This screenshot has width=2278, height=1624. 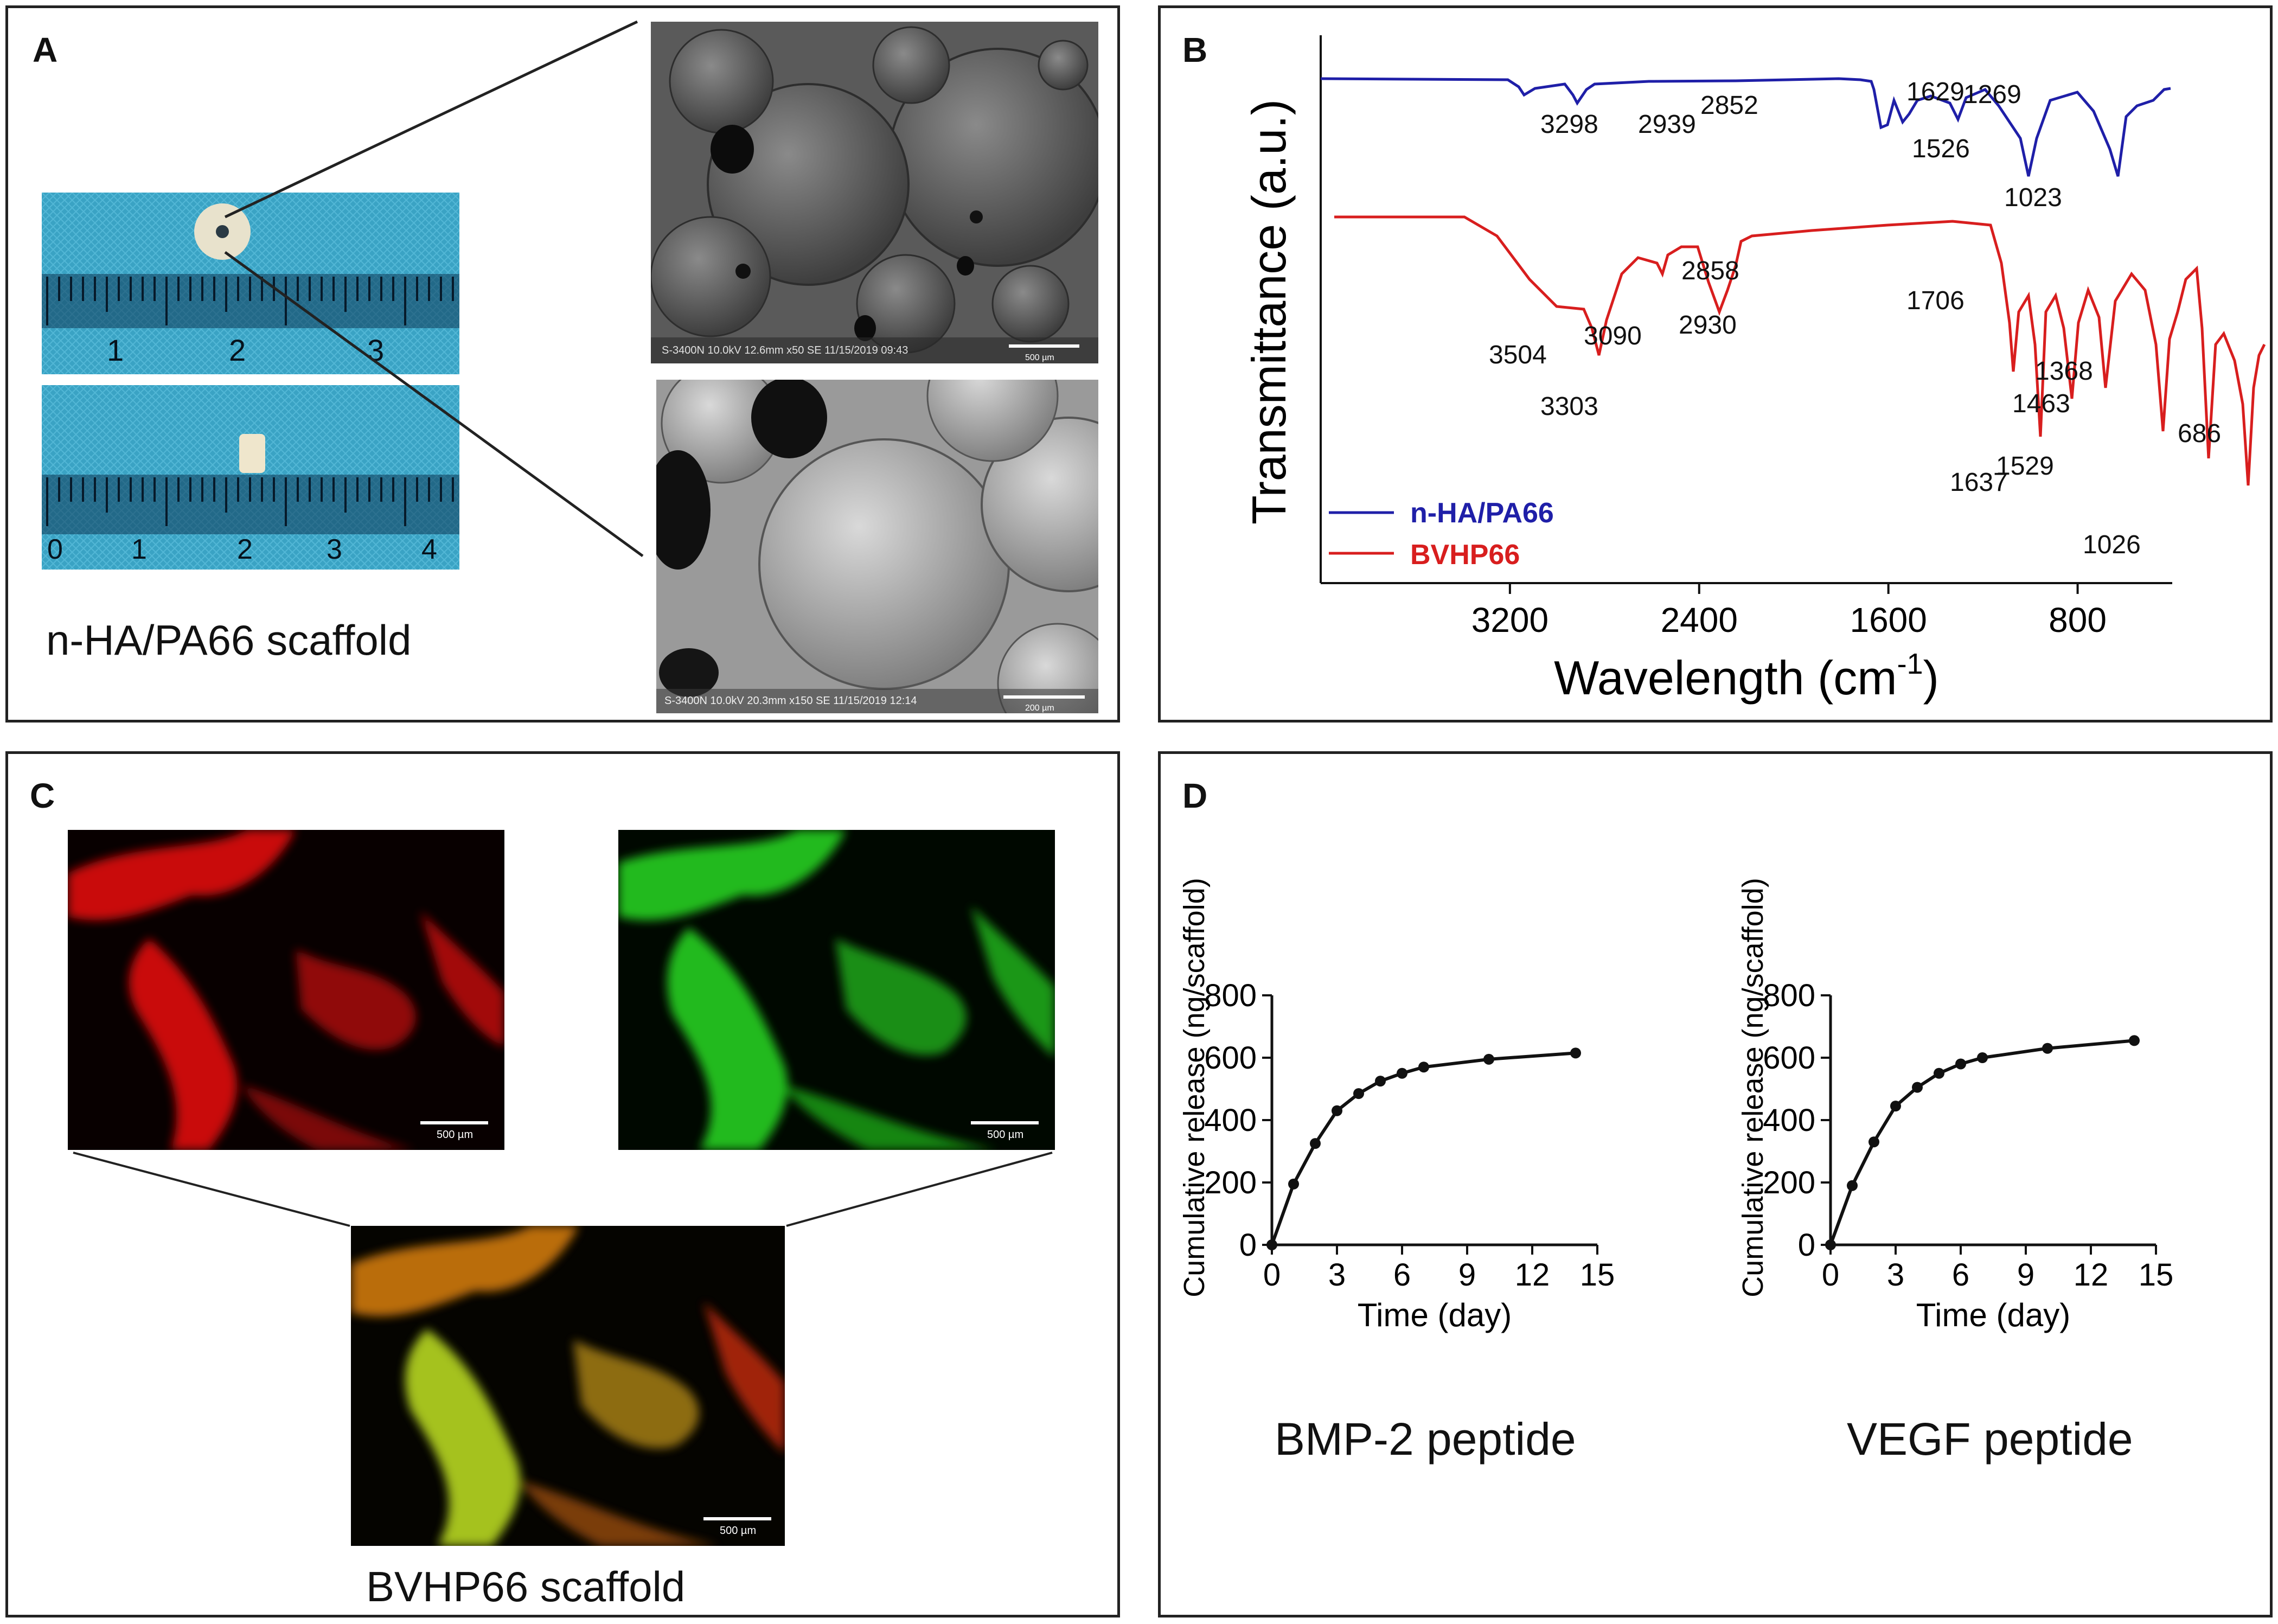 I want to click on peak-label: 1629, so click(x=1935, y=92).